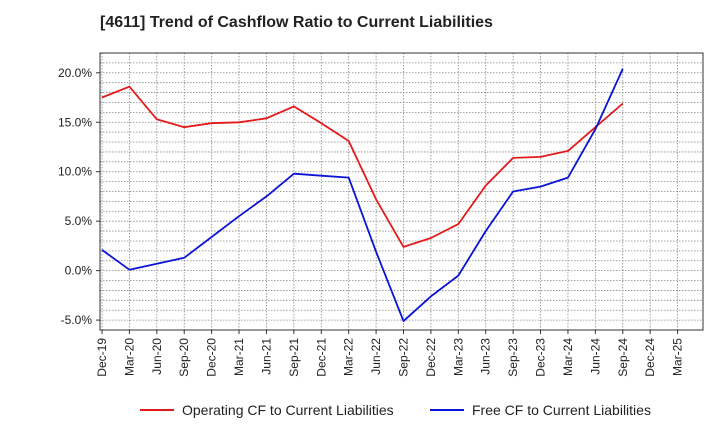 Image resolution: width=720 pixels, height=440 pixels. I want to click on y-tick-label: 5.0%, so click(79, 221).